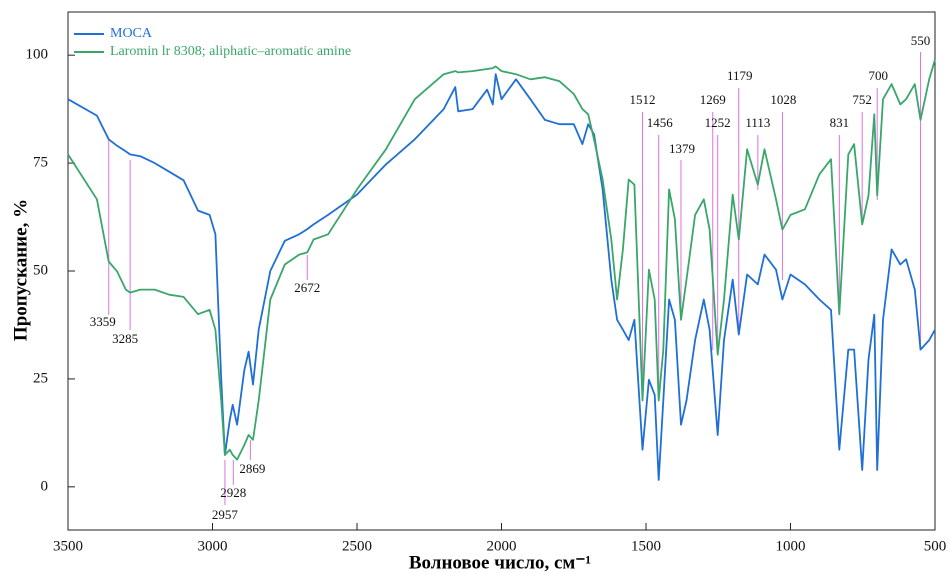 The image size is (949, 574). Describe the element at coordinates (713, 99) in the screenshot. I see `annotation-label: 1269` at that location.